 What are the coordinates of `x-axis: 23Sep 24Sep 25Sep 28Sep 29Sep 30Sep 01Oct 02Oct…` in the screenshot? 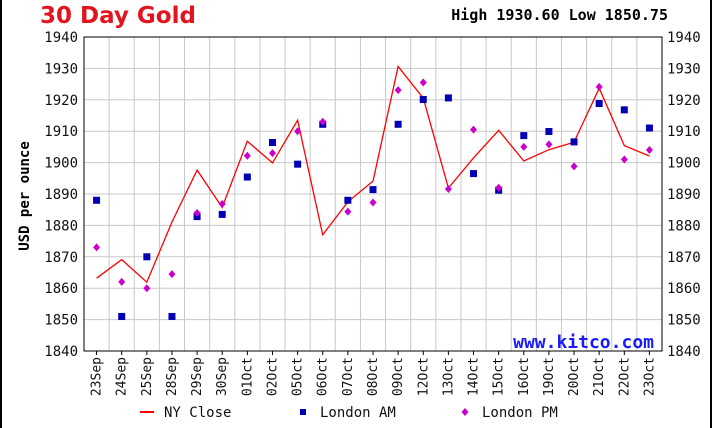 It's located at (373, 373).